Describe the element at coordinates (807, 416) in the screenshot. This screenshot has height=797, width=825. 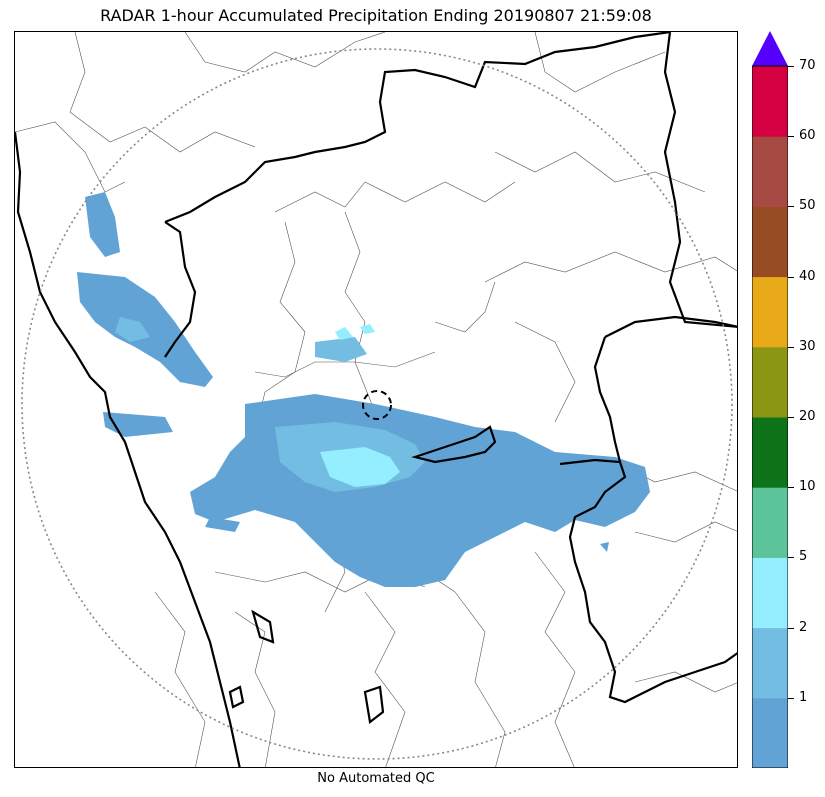
I see `colorbar-label: 20` at that location.